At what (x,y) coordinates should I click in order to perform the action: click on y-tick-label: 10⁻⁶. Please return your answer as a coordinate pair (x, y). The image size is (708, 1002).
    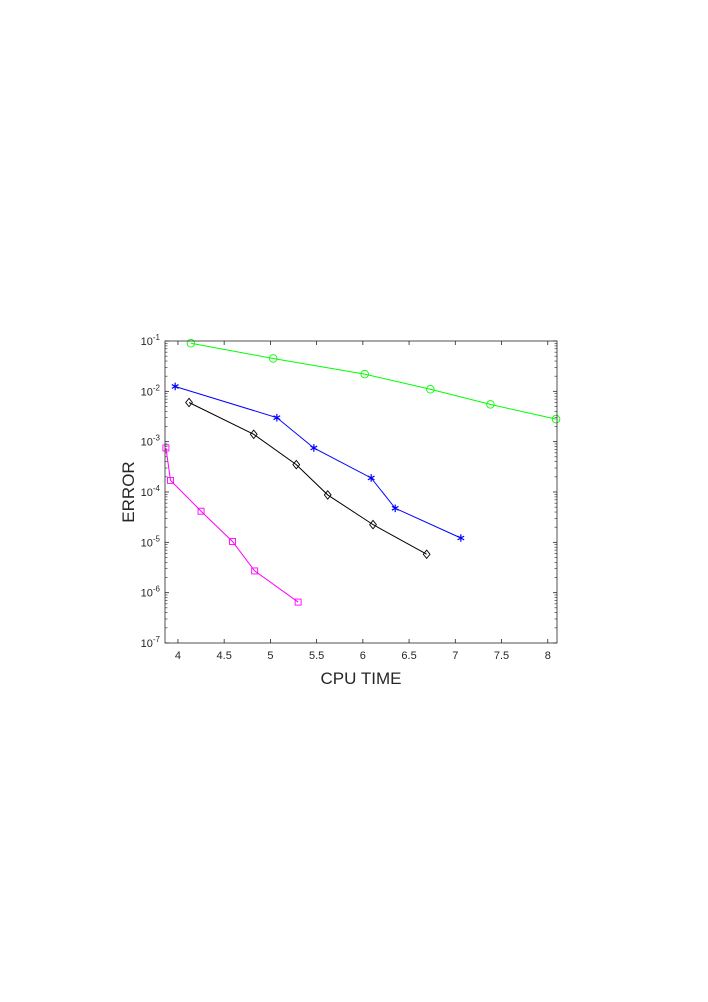
    Looking at the image, I should click on (151, 592).